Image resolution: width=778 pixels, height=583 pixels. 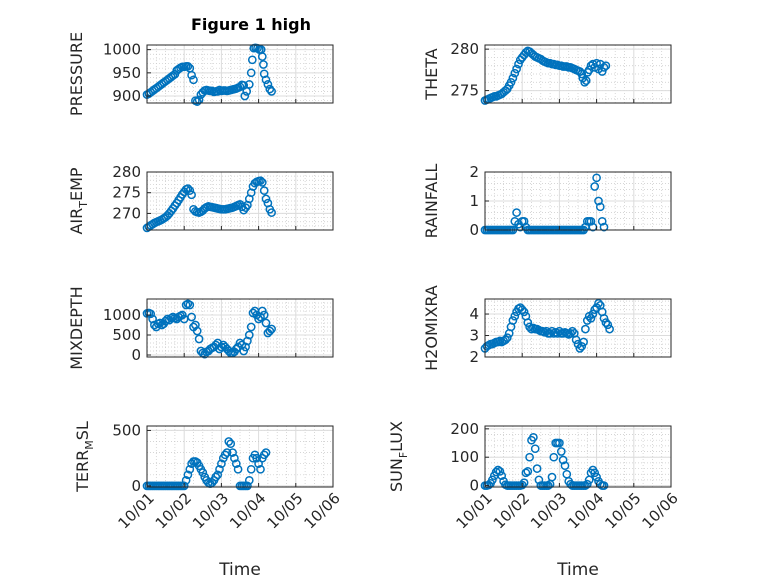 What do you see at coordinates (474, 201) in the screenshot?
I see `y-tick-label: 1` at bounding box center [474, 201].